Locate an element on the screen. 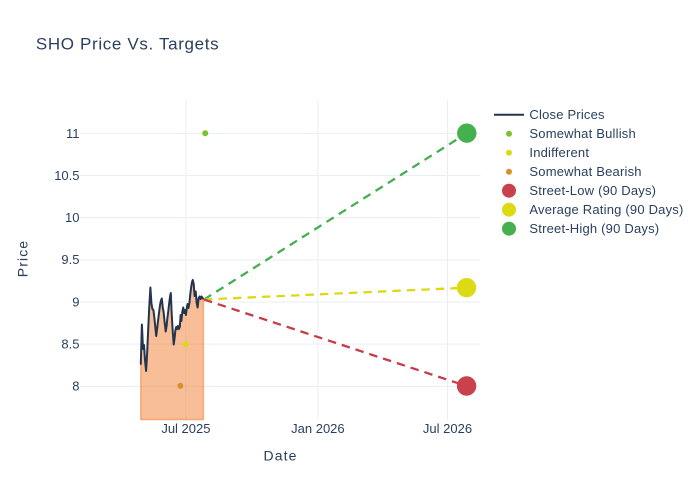 This screenshot has width=700, height=500. svg-text: 10.5 is located at coordinates (66, 175).